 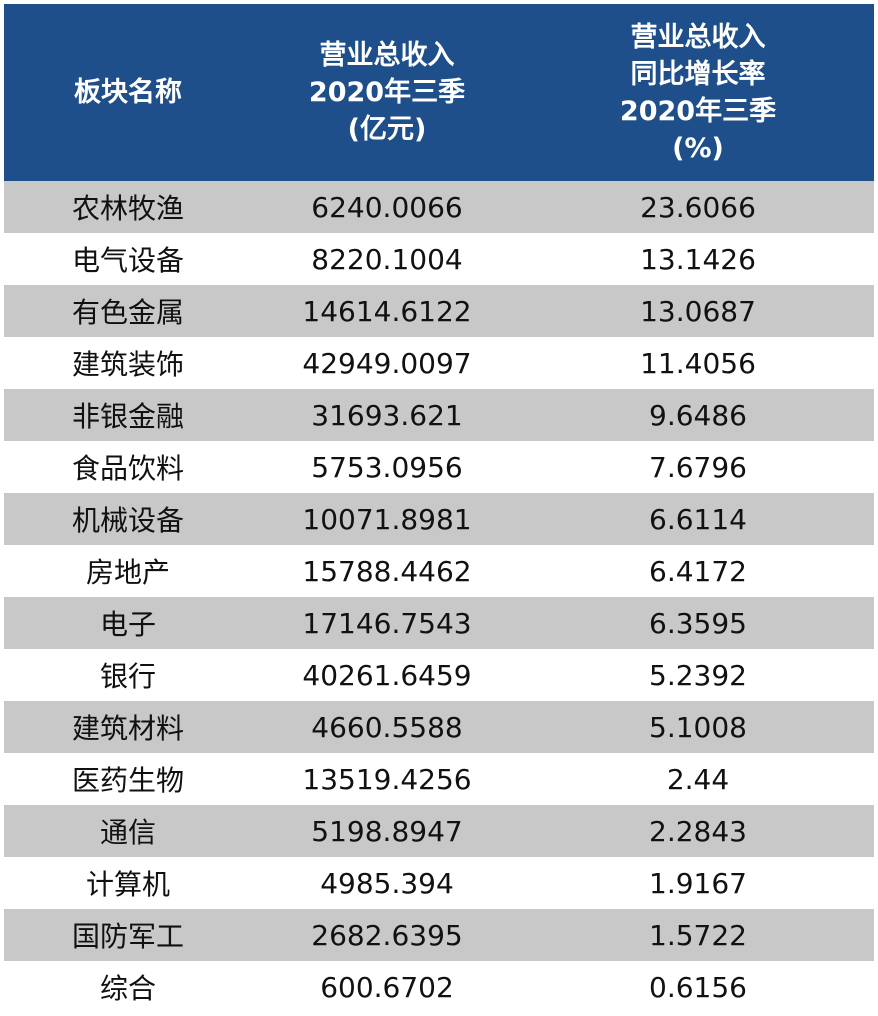 I want to click on table-row: 电子 17146.7543 6.3595, so click(x=439, y=623).